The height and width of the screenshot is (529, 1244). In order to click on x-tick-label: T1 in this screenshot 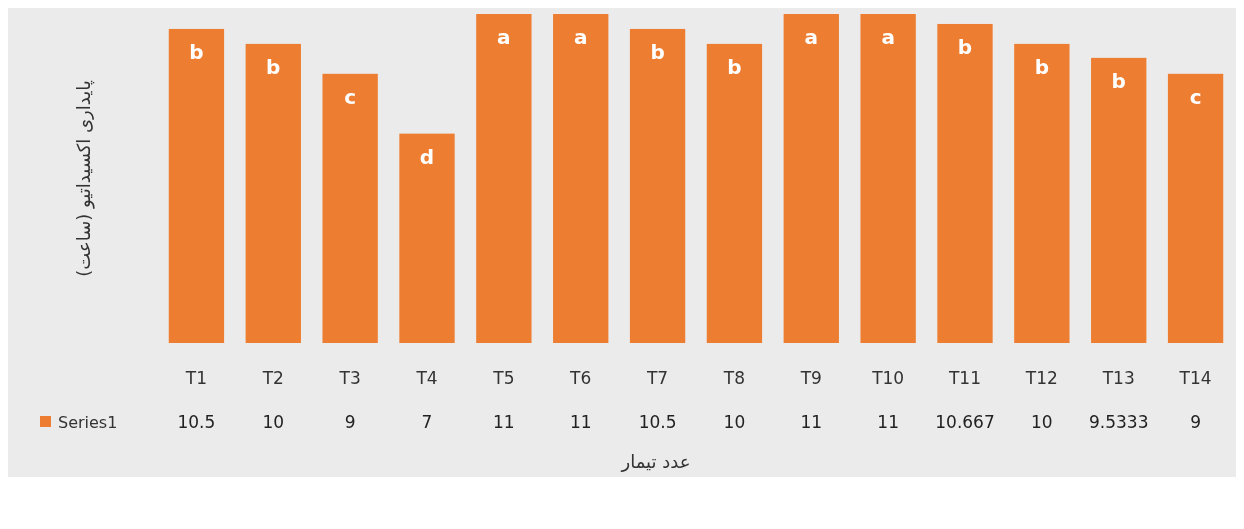, I will do `click(196, 378)`.